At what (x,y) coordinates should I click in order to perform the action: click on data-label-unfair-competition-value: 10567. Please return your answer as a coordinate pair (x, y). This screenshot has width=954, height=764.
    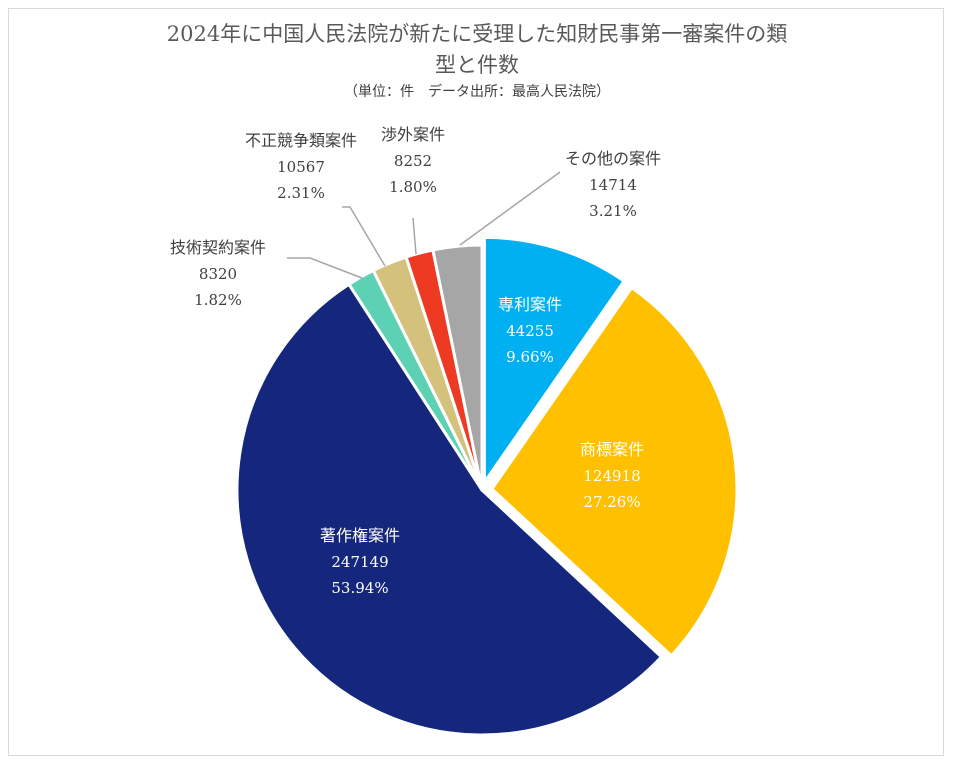
    Looking at the image, I should click on (301, 167).